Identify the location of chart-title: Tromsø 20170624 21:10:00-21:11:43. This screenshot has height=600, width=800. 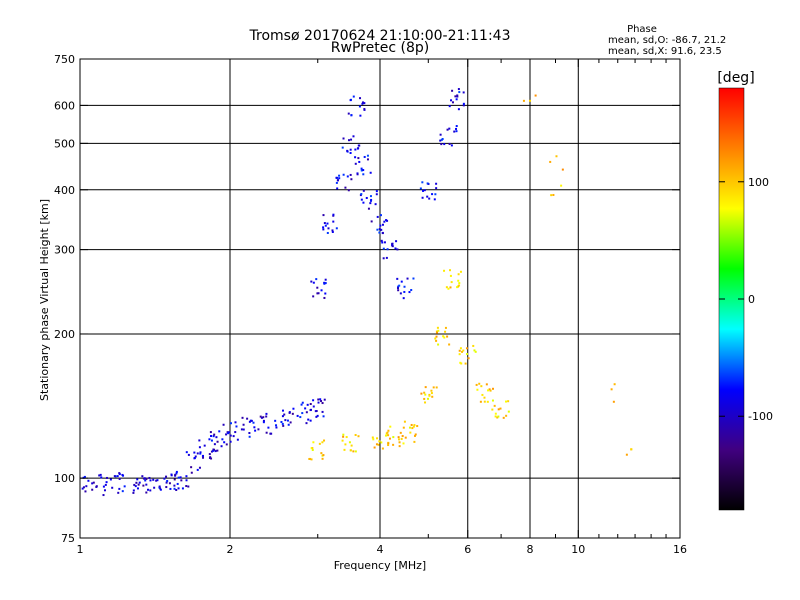
(380, 36).